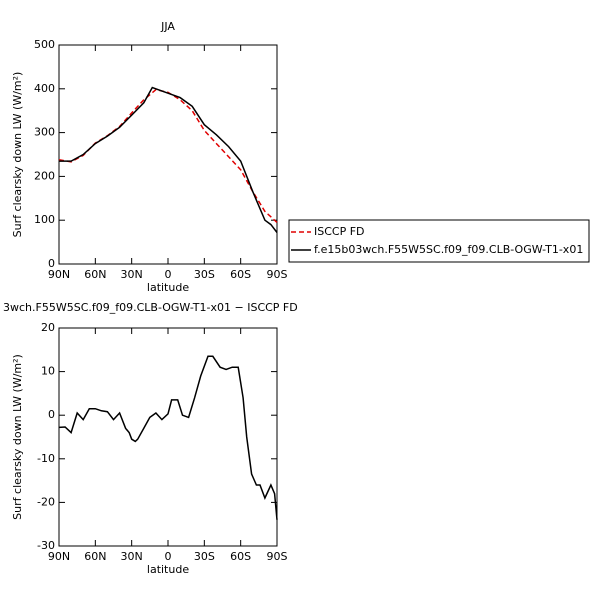  What do you see at coordinates (44, 175) in the screenshot?
I see `y-tick-label: 200` at bounding box center [44, 175].